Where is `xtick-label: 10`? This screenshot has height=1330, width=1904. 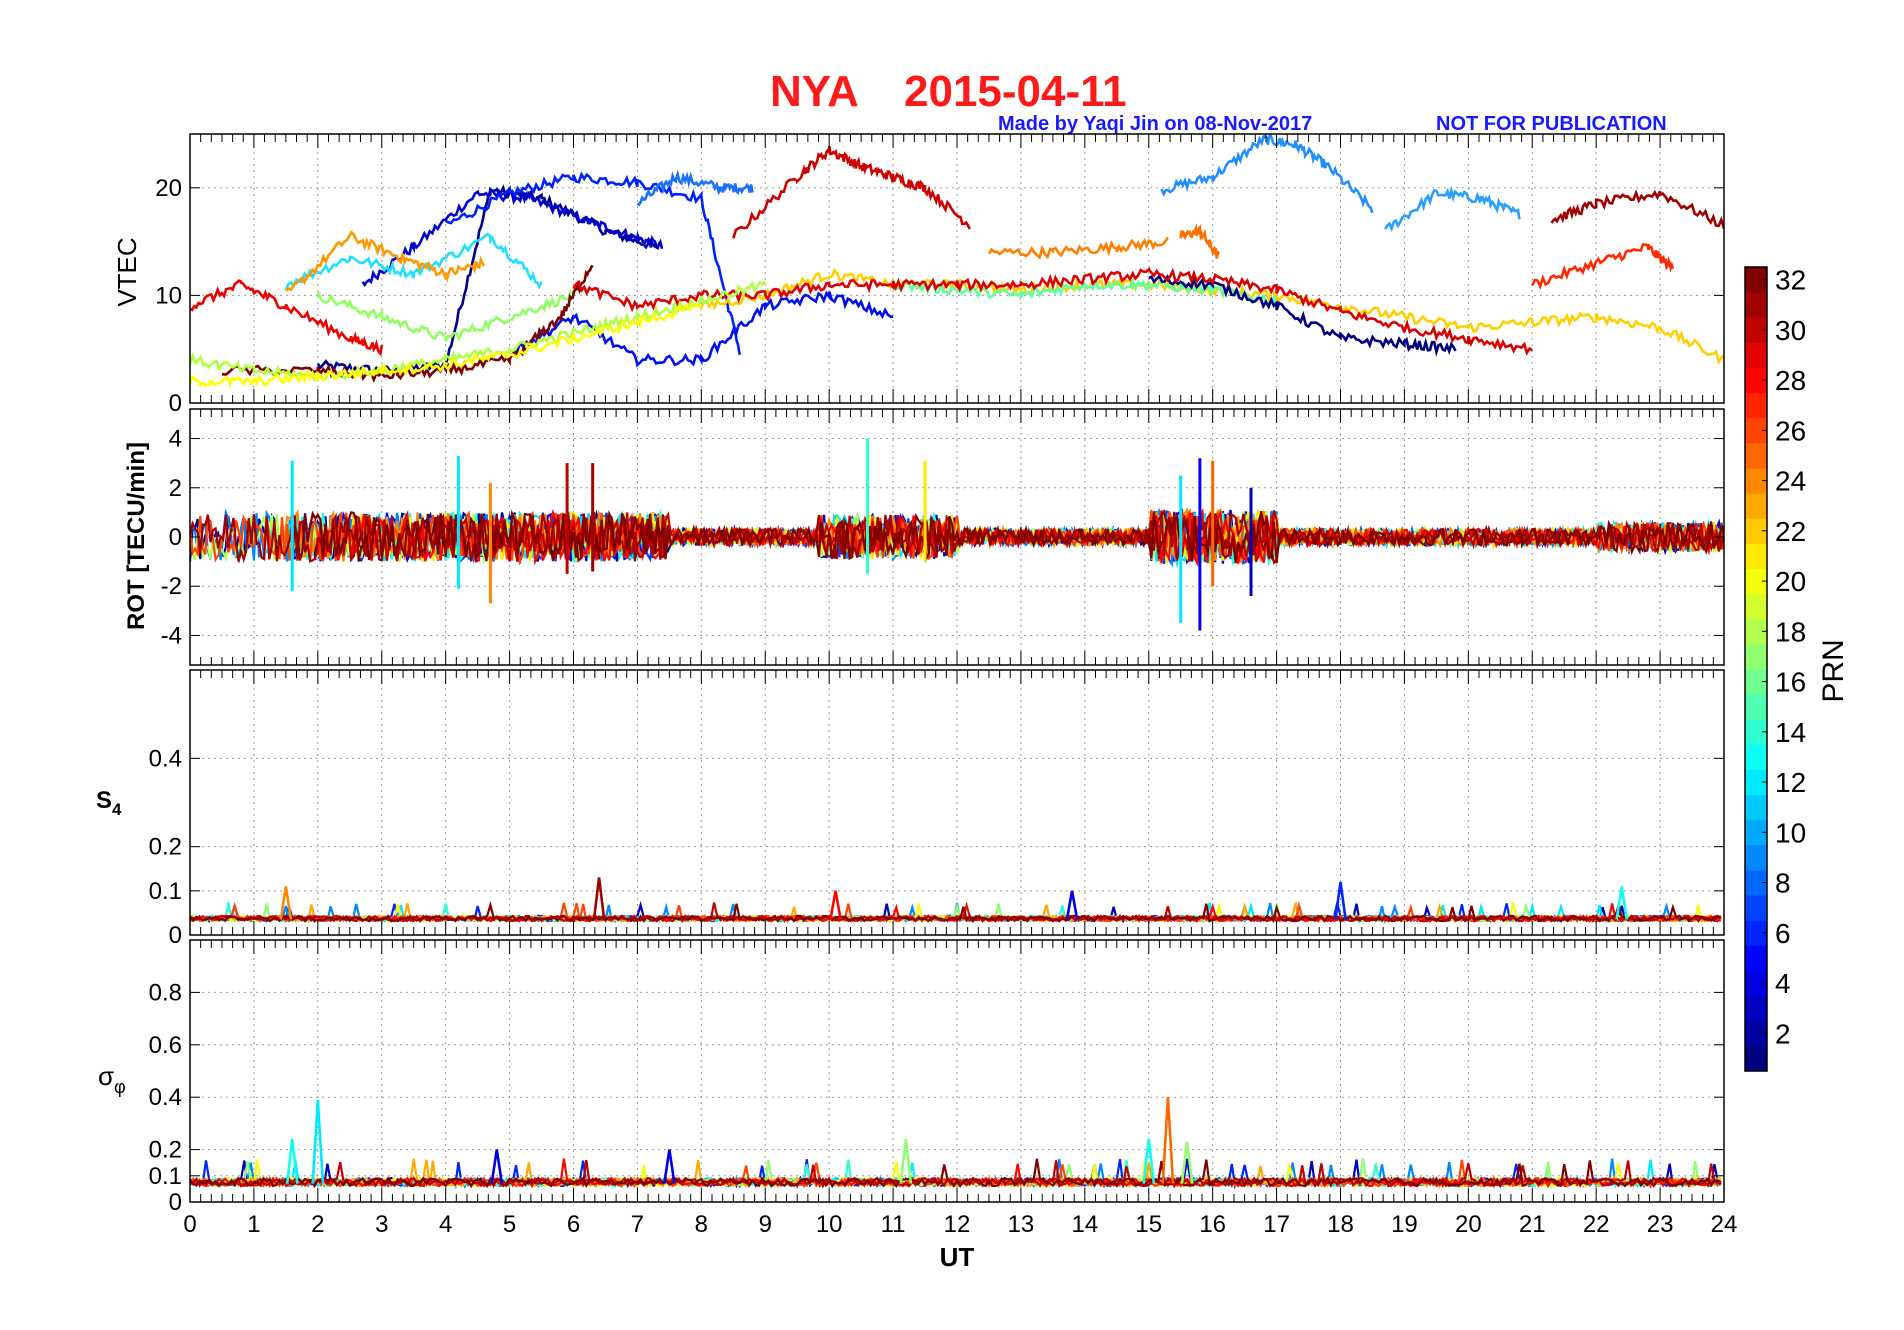 xtick-label: 10 is located at coordinates (829, 1224).